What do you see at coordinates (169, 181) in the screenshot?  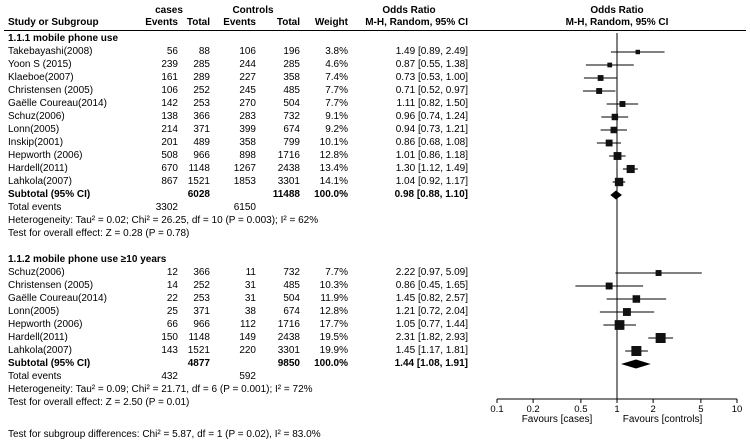 I see `cases-events: 867` at bounding box center [169, 181].